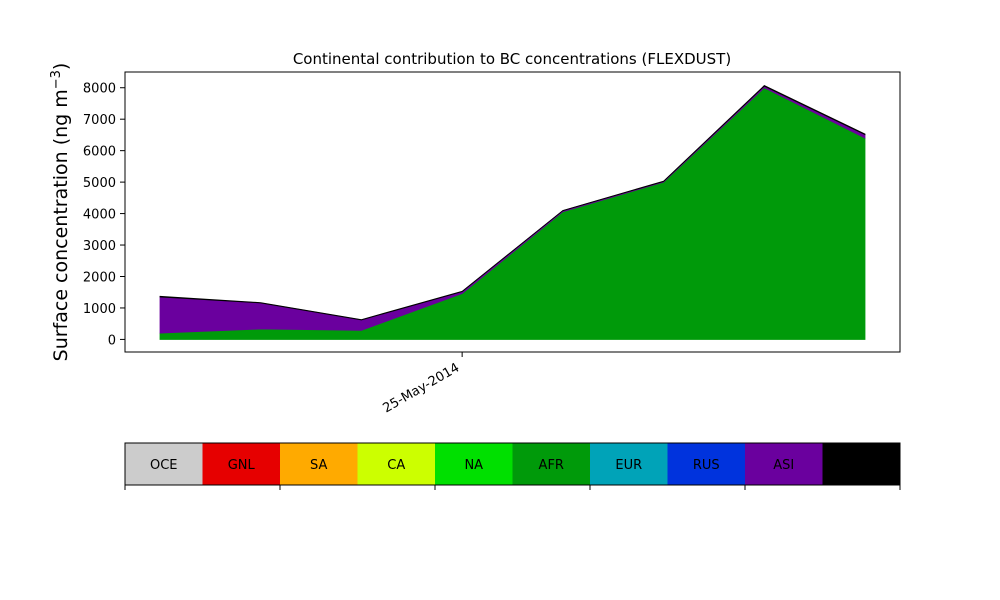  I want to click on y-tick-label: 8000, so click(99, 89).